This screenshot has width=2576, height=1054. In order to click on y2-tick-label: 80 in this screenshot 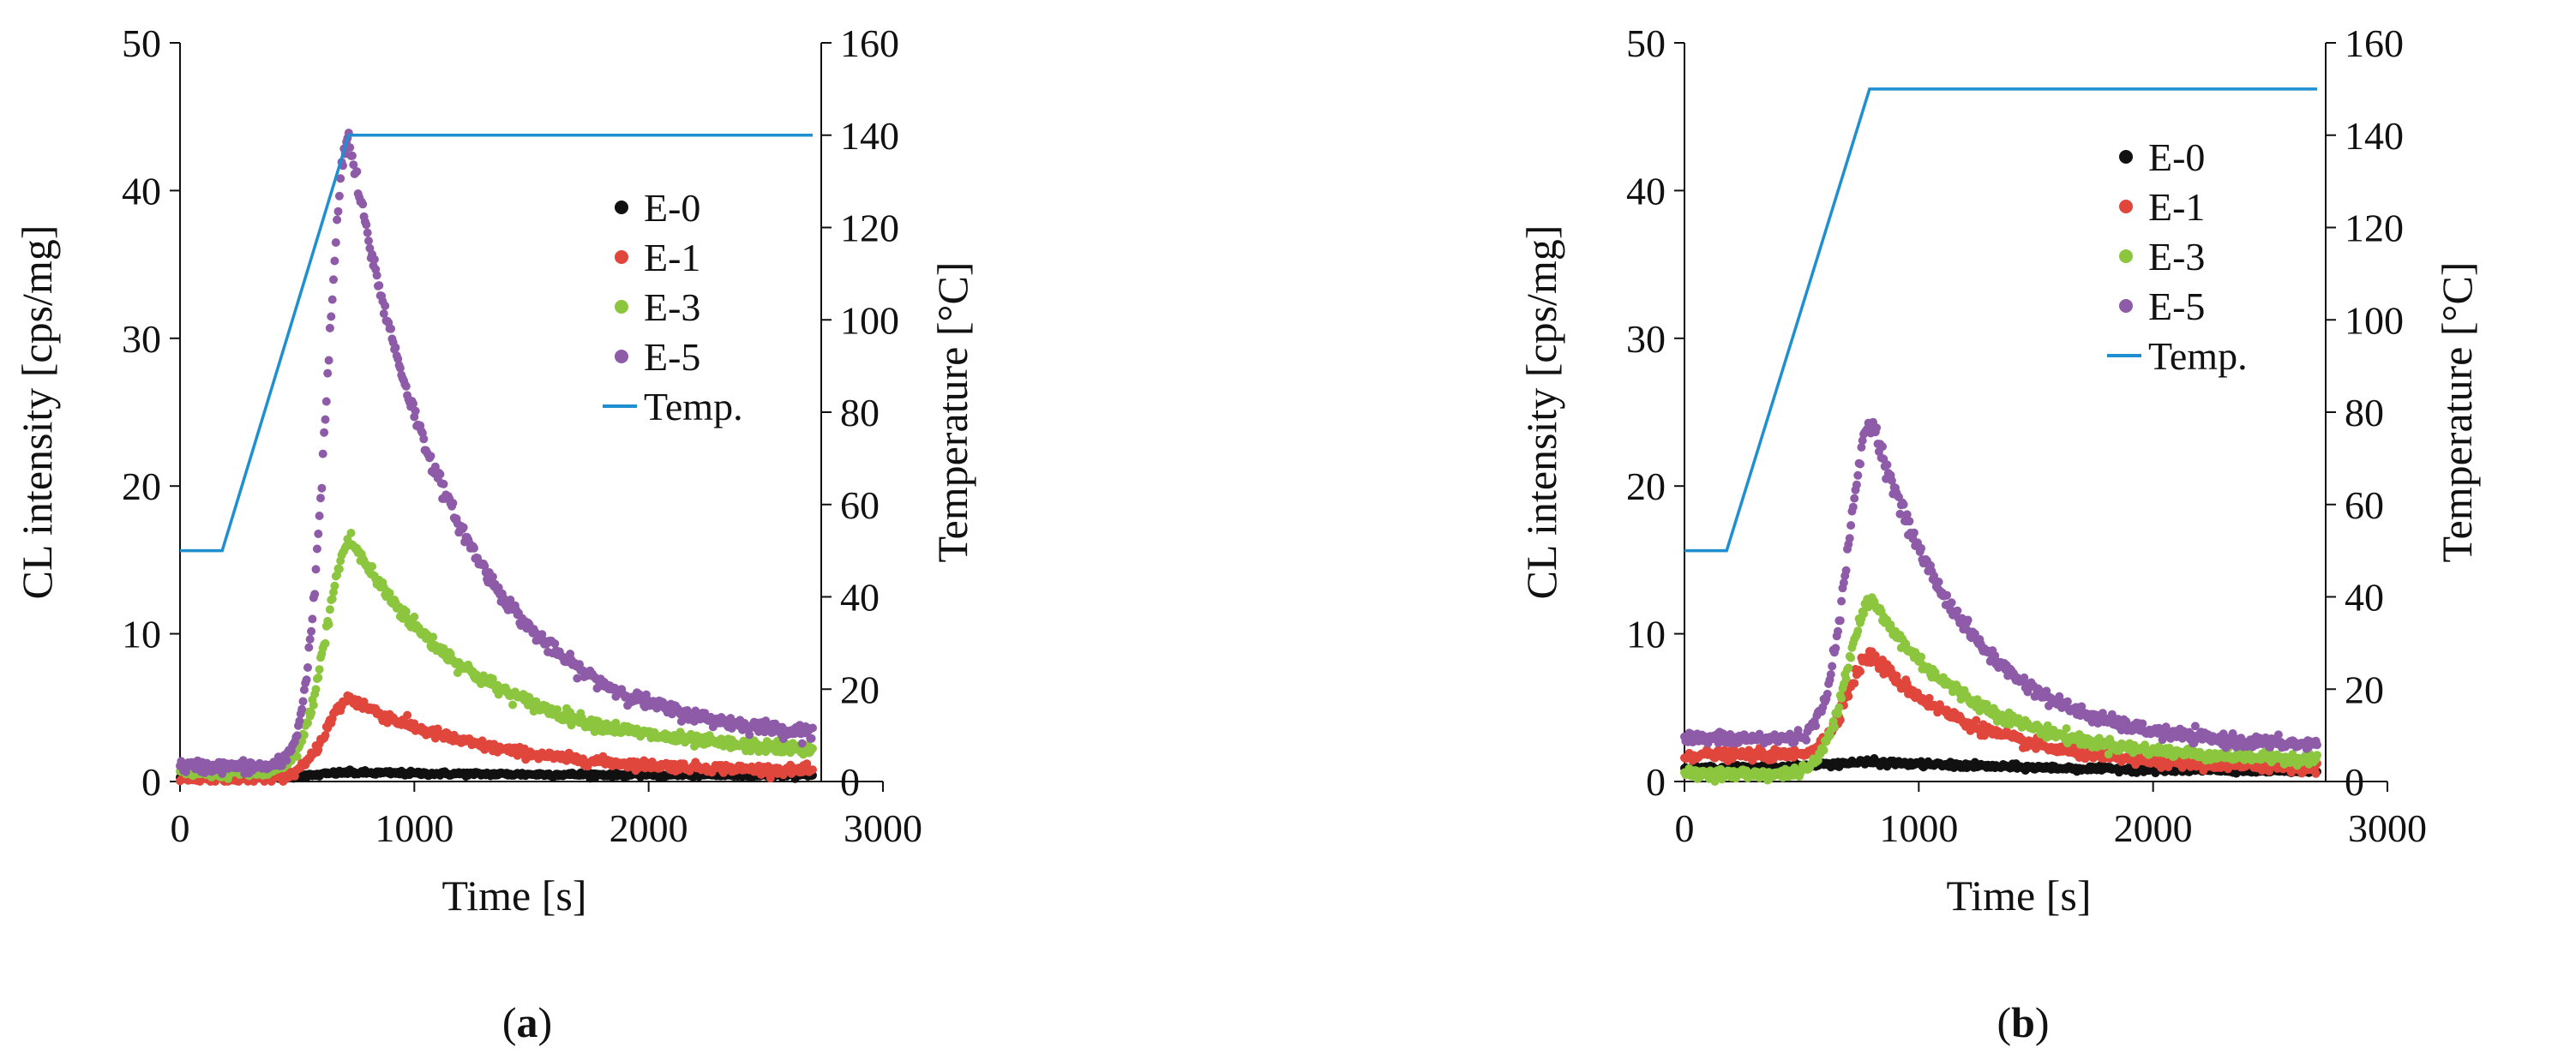, I will do `click(860, 412)`.